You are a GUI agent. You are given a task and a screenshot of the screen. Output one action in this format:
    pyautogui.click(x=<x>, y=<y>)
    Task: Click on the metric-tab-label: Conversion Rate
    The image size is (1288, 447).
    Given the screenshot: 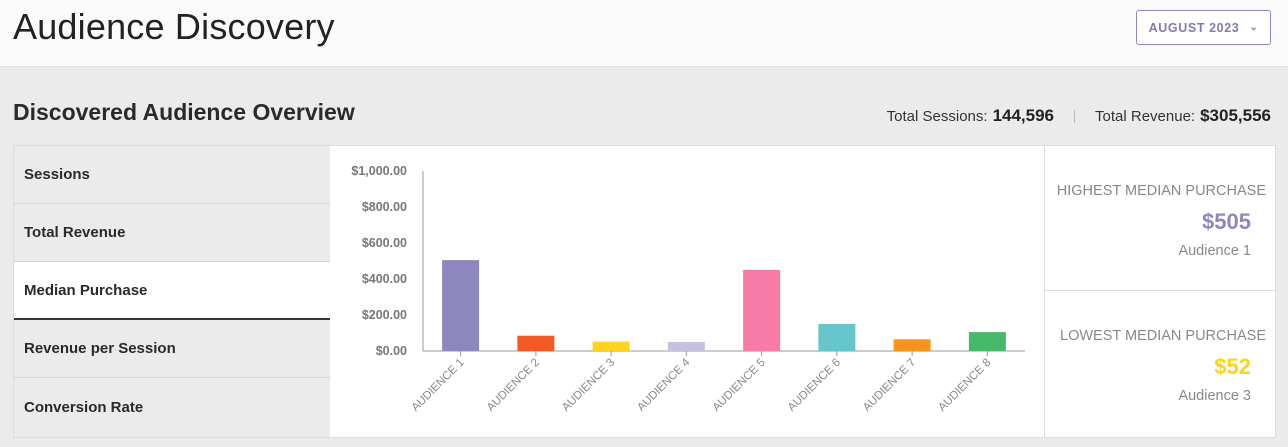 What is the action you would take?
    pyautogui.click(x=84, y=407)
    